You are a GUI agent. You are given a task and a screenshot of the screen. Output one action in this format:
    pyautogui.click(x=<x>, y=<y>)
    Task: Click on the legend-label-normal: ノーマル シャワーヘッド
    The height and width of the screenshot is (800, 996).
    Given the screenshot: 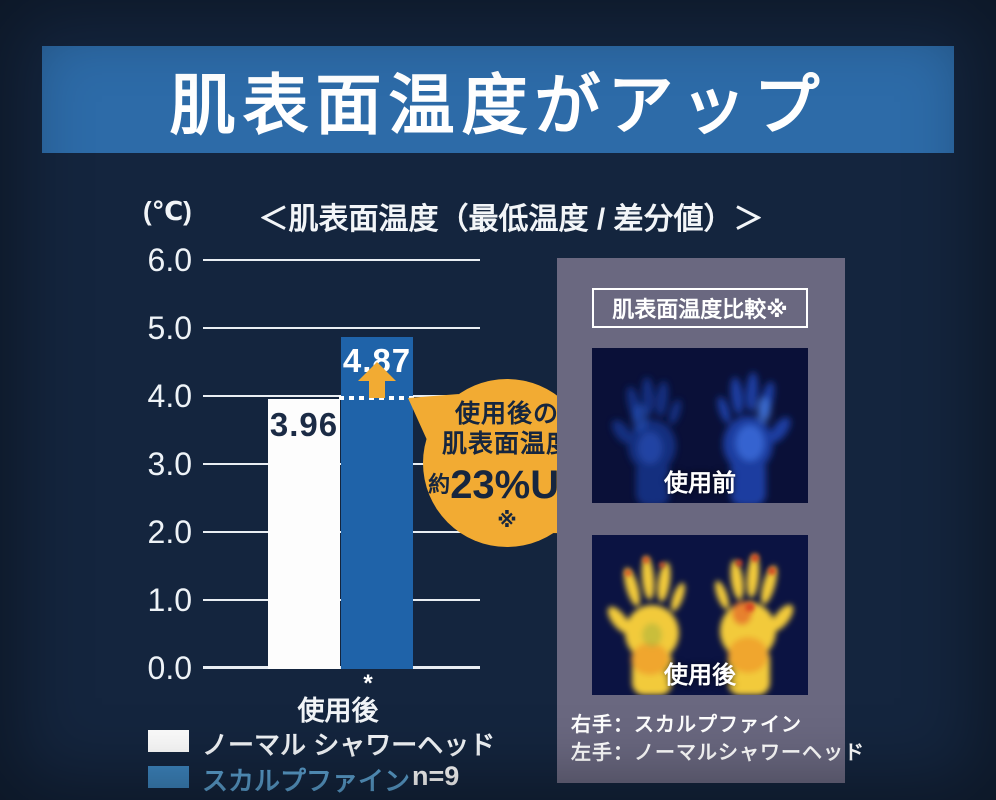 What is the action you would take?
    pyautogui.click(x=349, y=745)
    